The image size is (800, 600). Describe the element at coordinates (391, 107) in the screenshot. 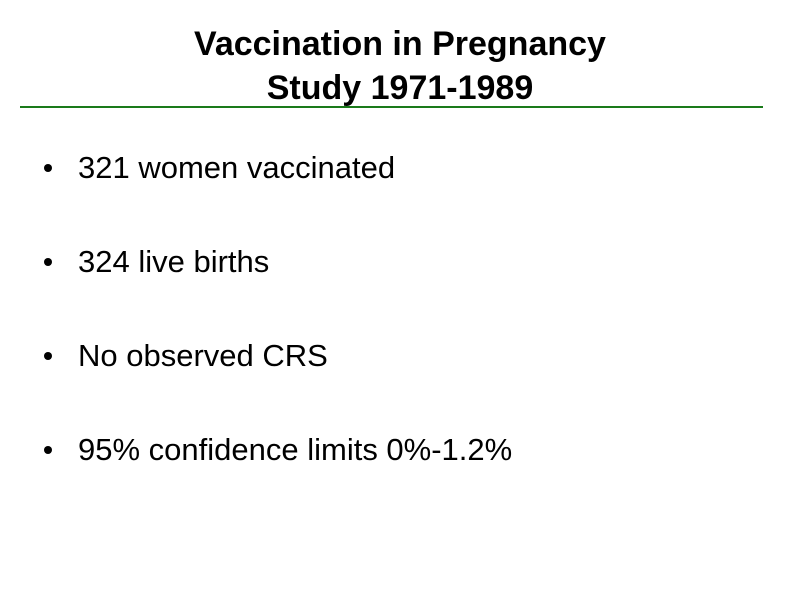

I see `title-underline-divider` at that location.